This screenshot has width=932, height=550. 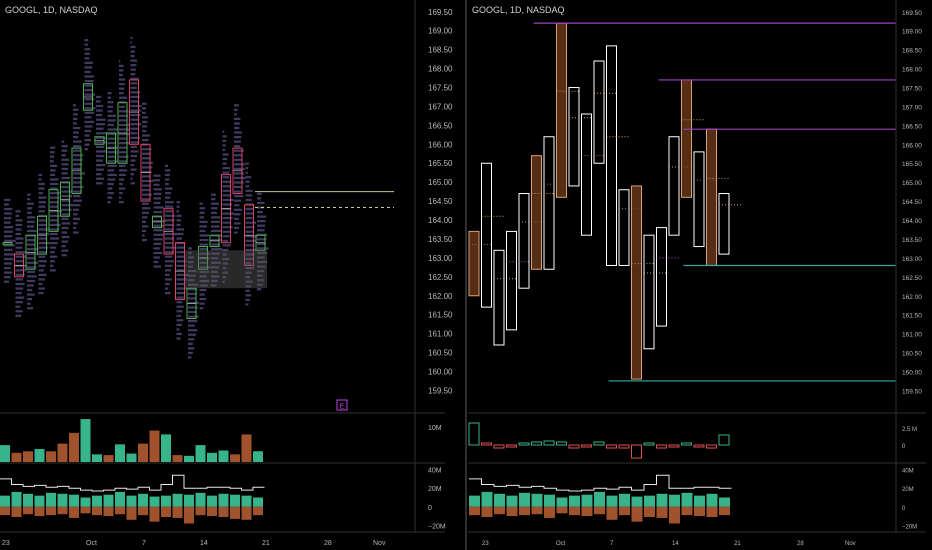 What do you see at coordinates (440, 50) in the screenshot?
I see `y-tick-label: 168.50` at bounding box center [440, 50].